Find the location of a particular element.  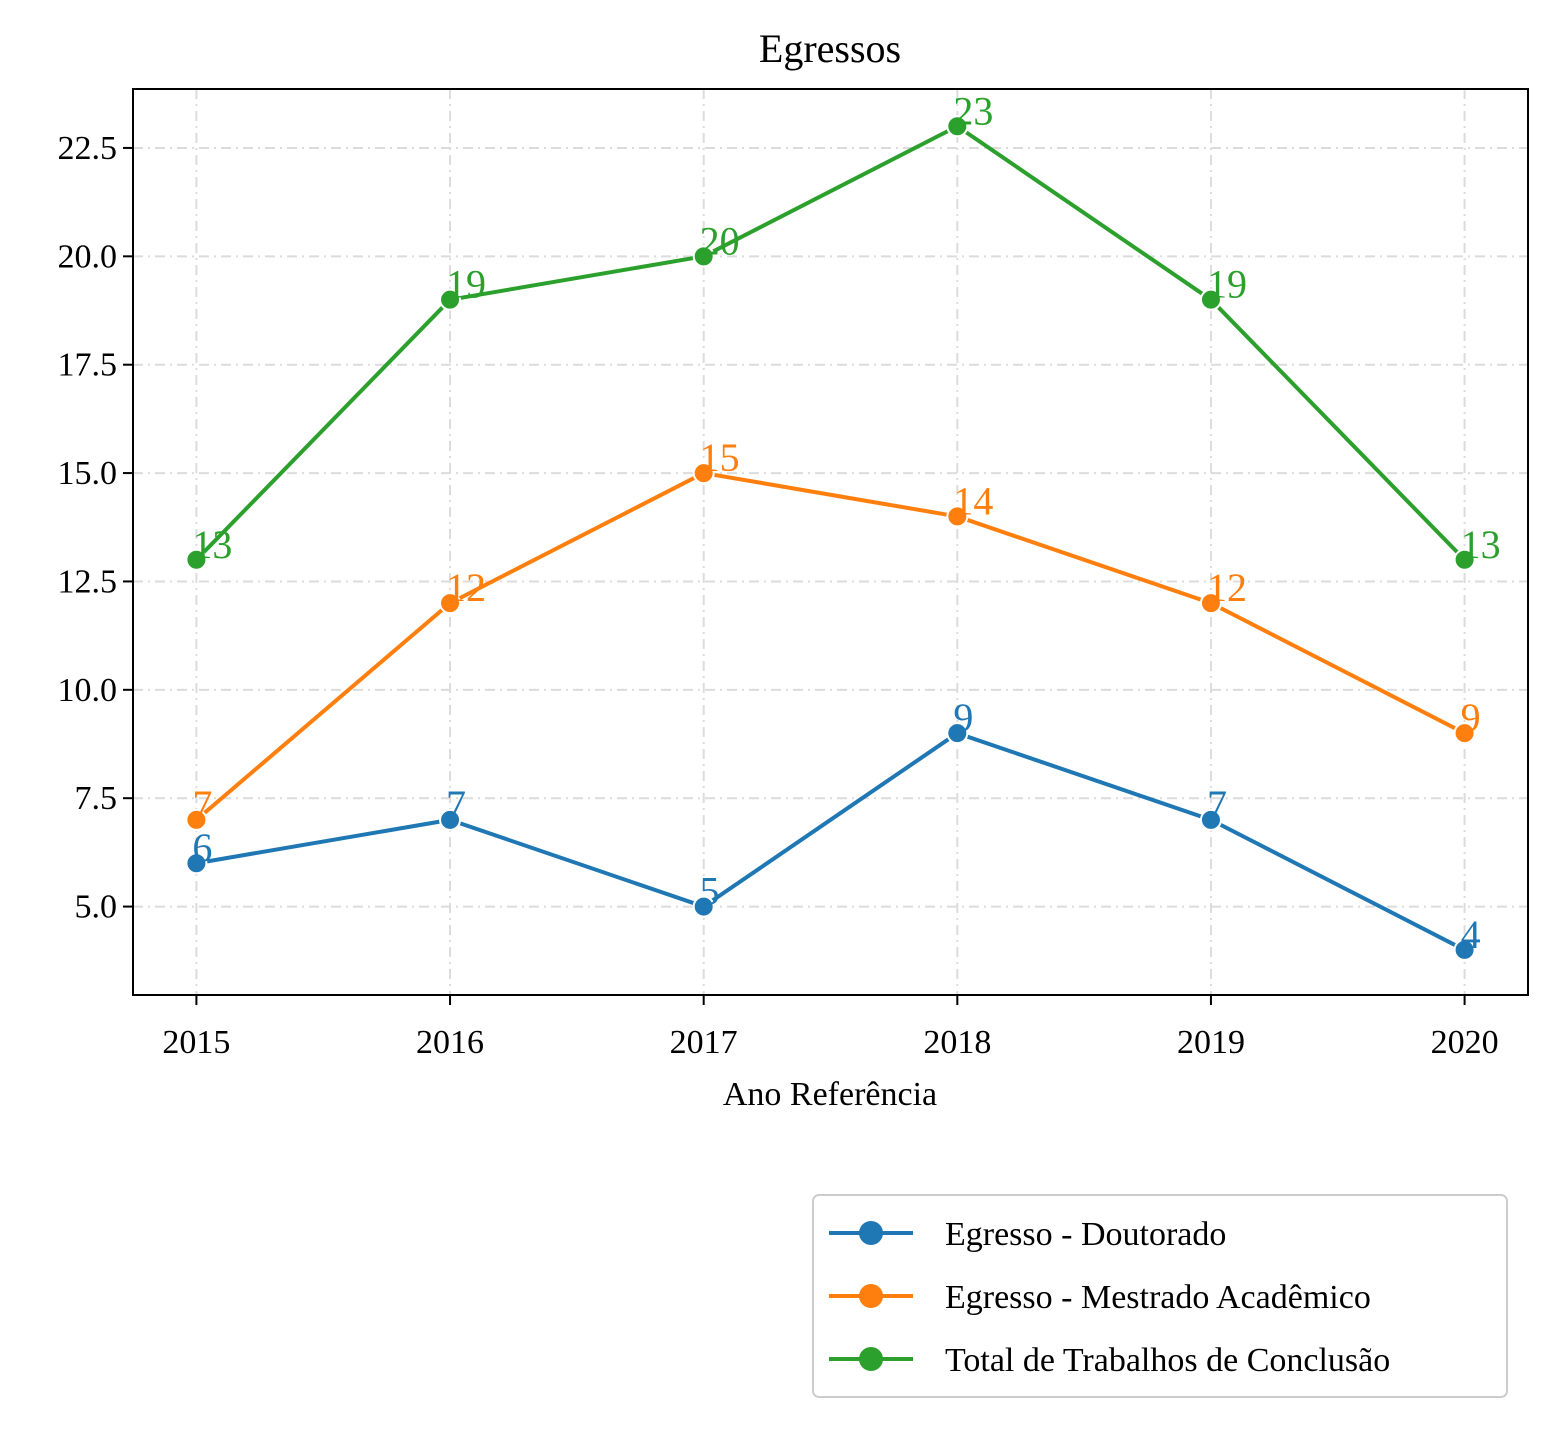

y-tick-label: 15.0 is located at coordinates (88, 473).